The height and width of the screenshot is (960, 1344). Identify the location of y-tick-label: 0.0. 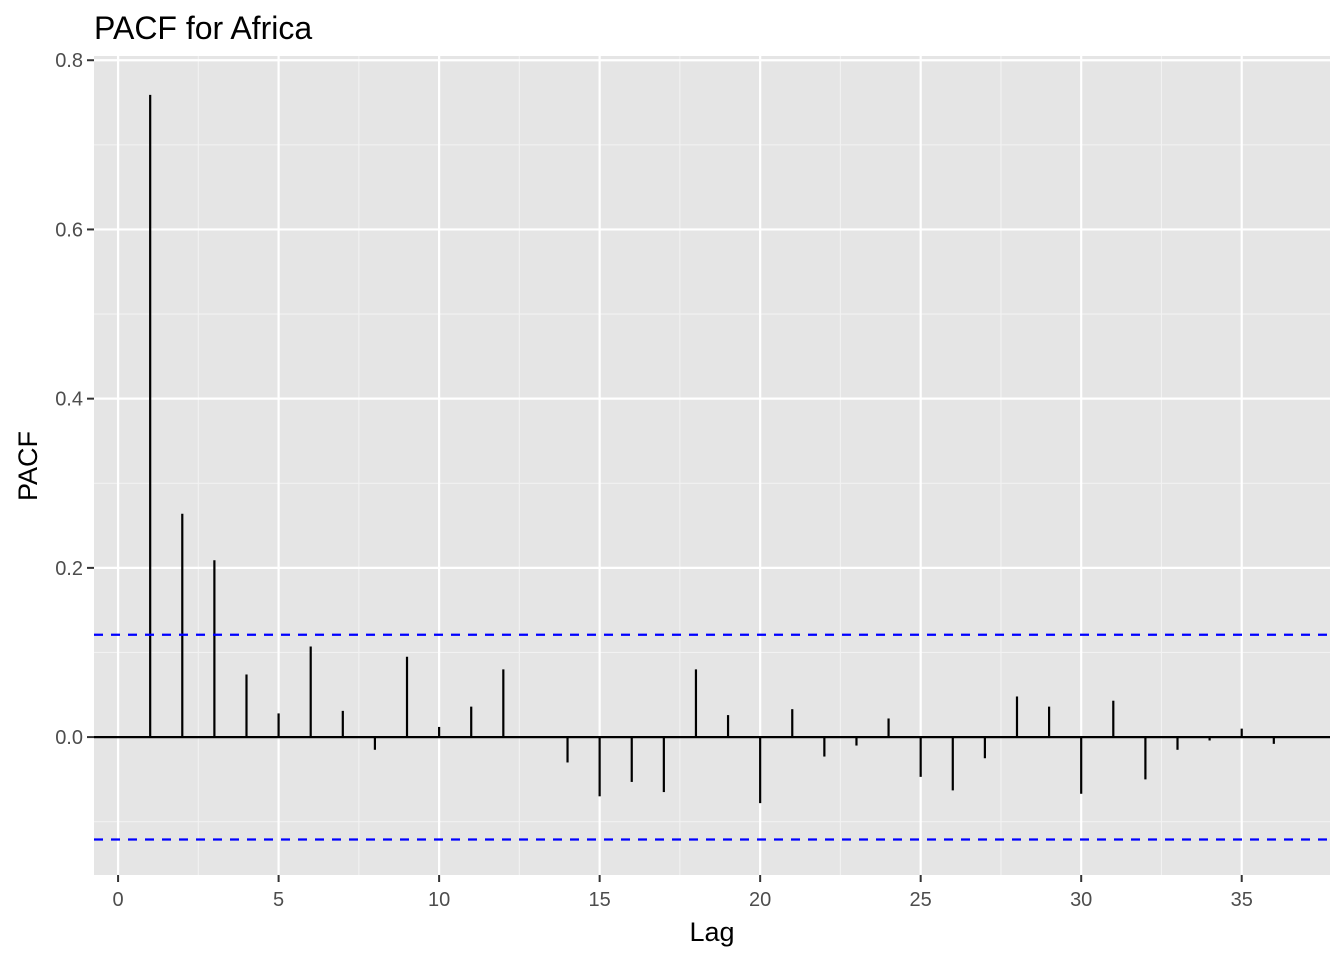
(69, 738).